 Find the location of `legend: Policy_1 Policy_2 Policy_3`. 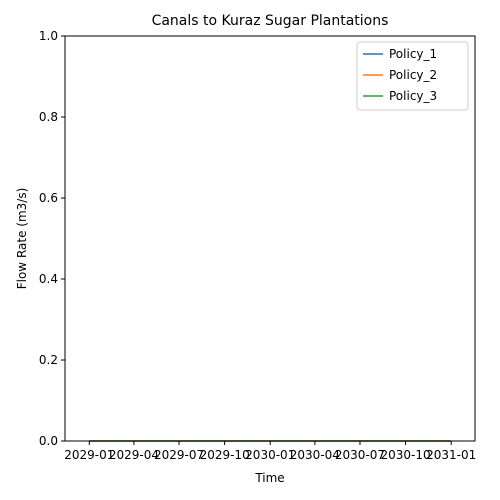

legend: Policy_1 Policy_2 Policy_3 is located at coordinates (412, 76).